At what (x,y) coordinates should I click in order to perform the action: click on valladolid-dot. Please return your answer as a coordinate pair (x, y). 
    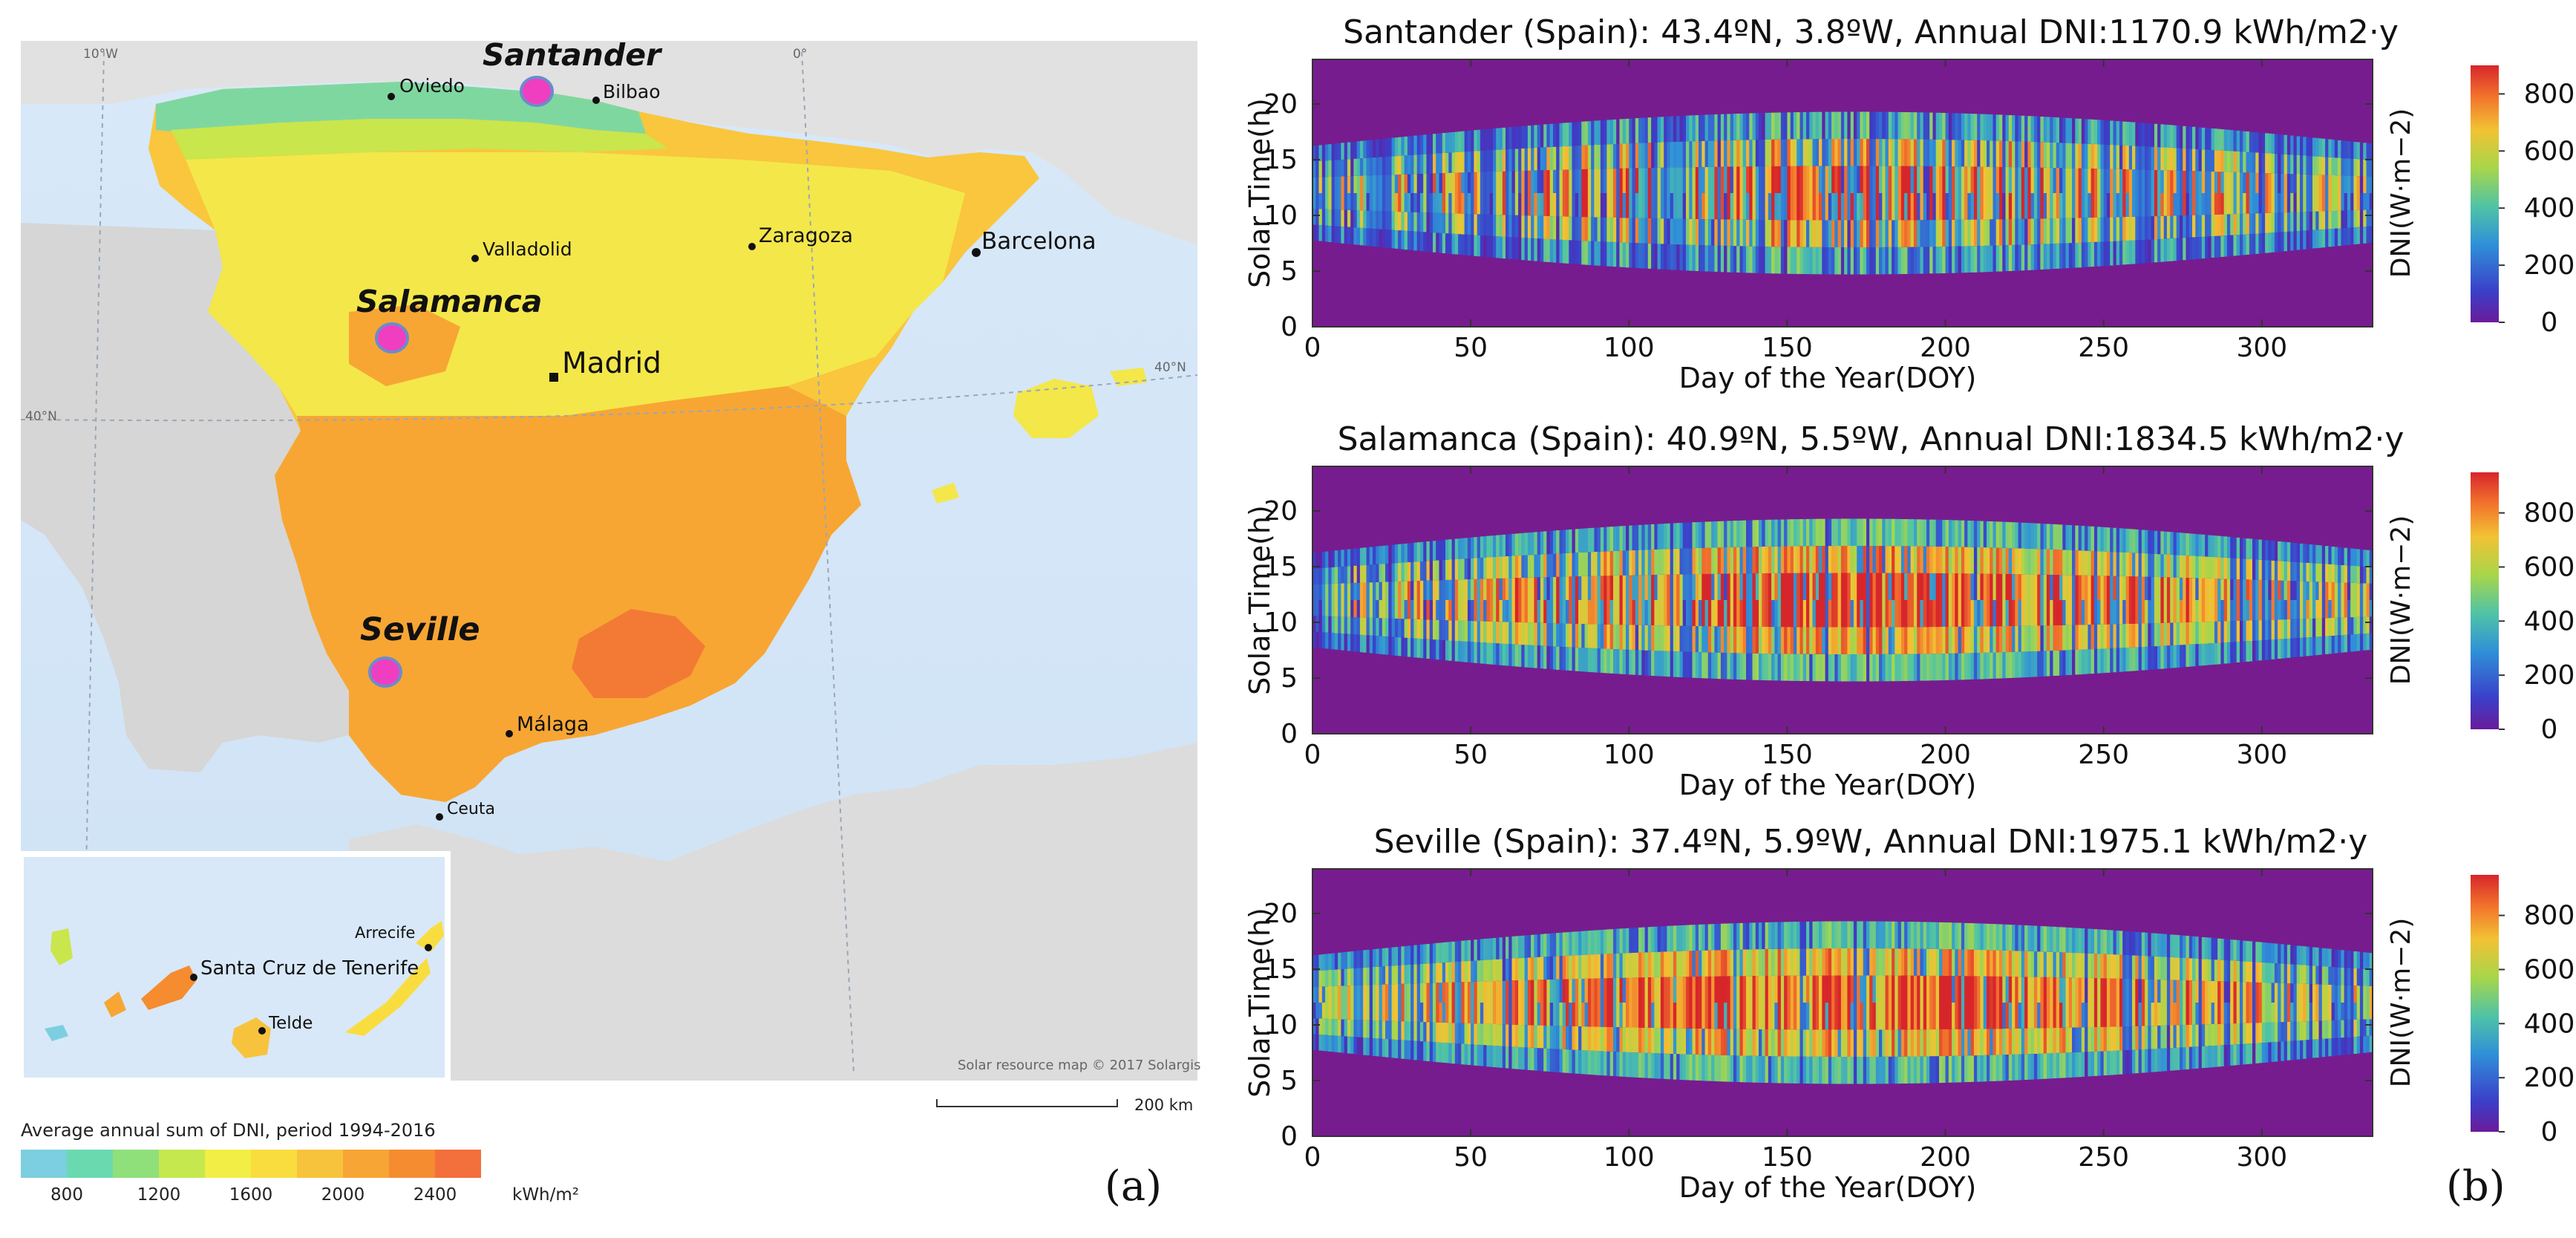
    Looking at the image, I should click on (475, 258).